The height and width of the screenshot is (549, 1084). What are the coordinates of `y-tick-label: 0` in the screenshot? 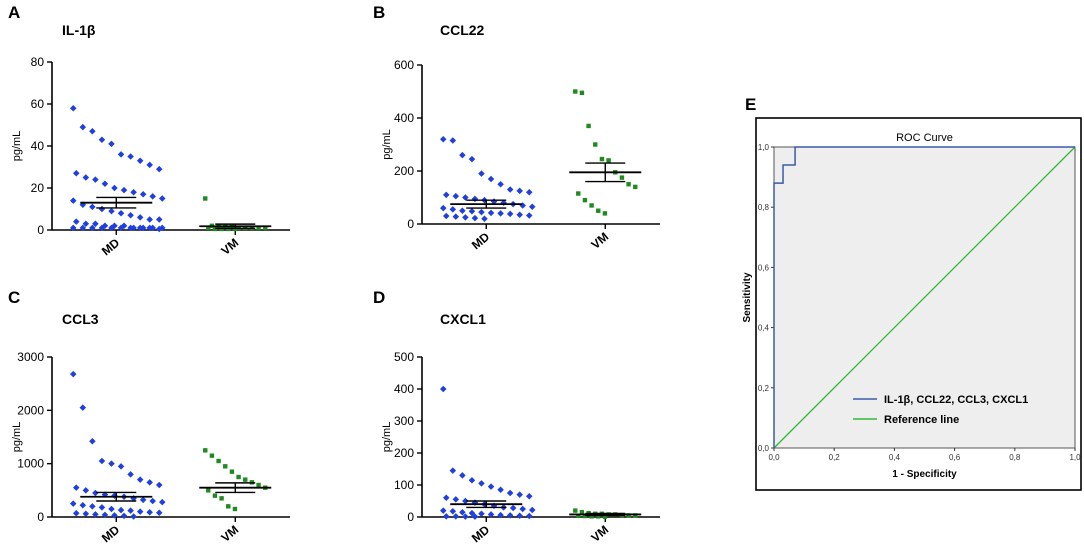 It's located at (410, 517).